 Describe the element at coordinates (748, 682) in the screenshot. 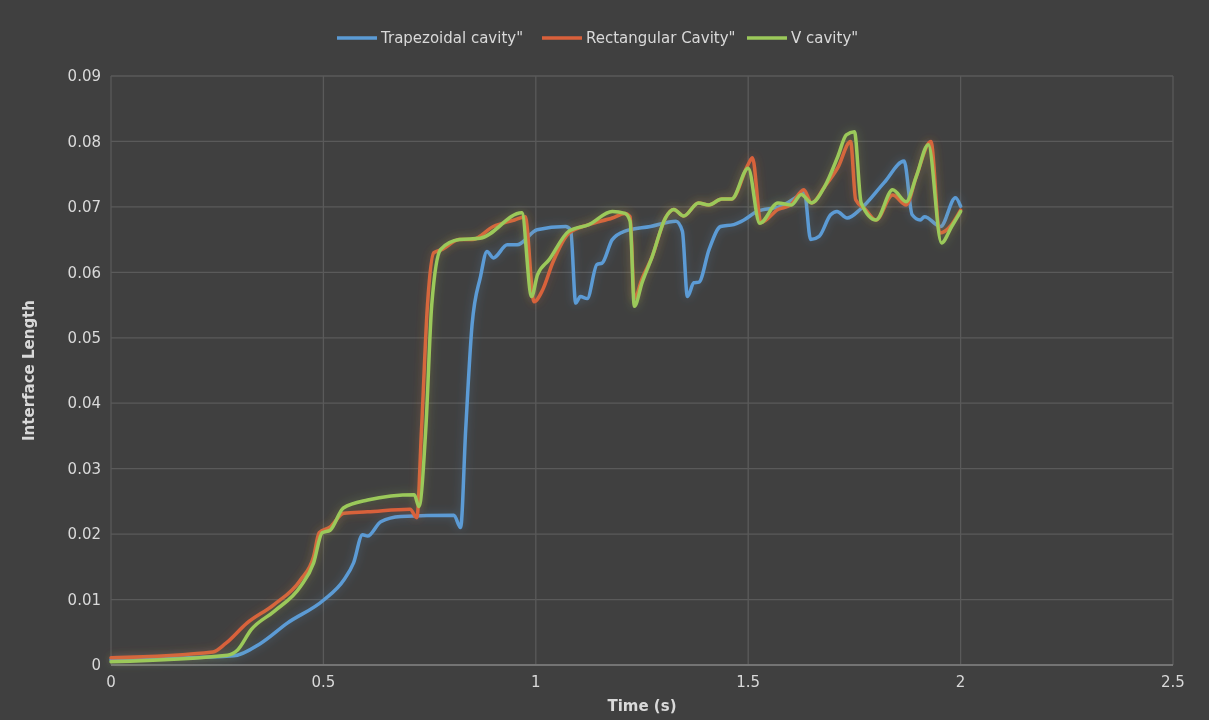

I see `x-tick-label: 1.5` at that location.